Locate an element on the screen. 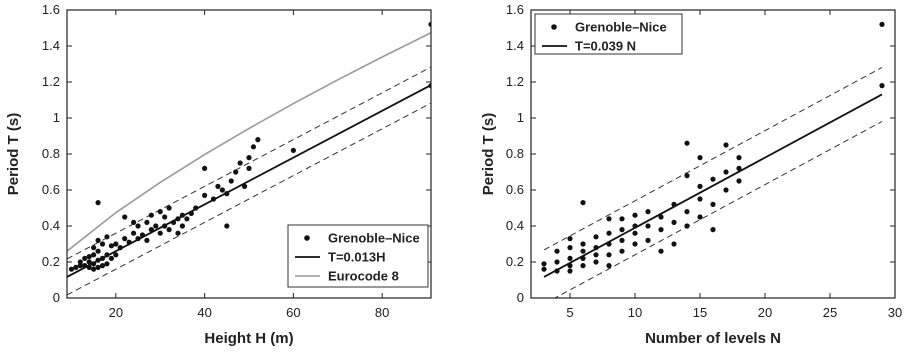 The height and width of the screenshot is (356, 921). x-tick-label: 30 is located at coordinates (895, 312).